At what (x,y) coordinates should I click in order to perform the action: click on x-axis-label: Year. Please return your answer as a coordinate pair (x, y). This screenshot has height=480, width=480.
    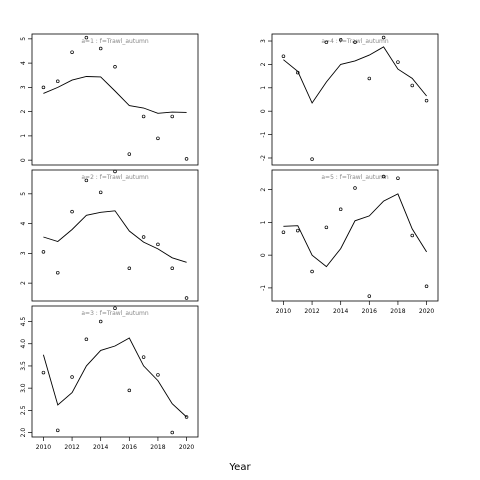
    Looking at the image, I should click on (239, 467).